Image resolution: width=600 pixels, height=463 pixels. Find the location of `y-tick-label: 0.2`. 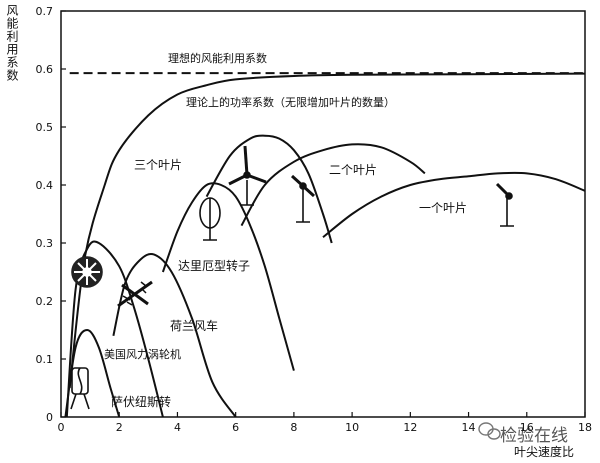

y-tick-label: 0.2 is located at coordinates (45, 301).